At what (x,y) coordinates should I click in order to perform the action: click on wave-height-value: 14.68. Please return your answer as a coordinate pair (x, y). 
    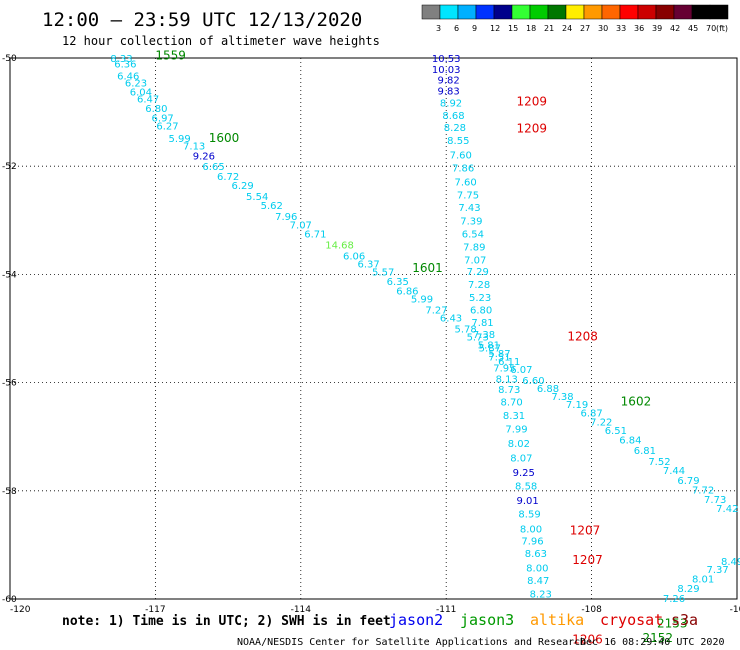
    Looking at the image, I should click on (339, 246).